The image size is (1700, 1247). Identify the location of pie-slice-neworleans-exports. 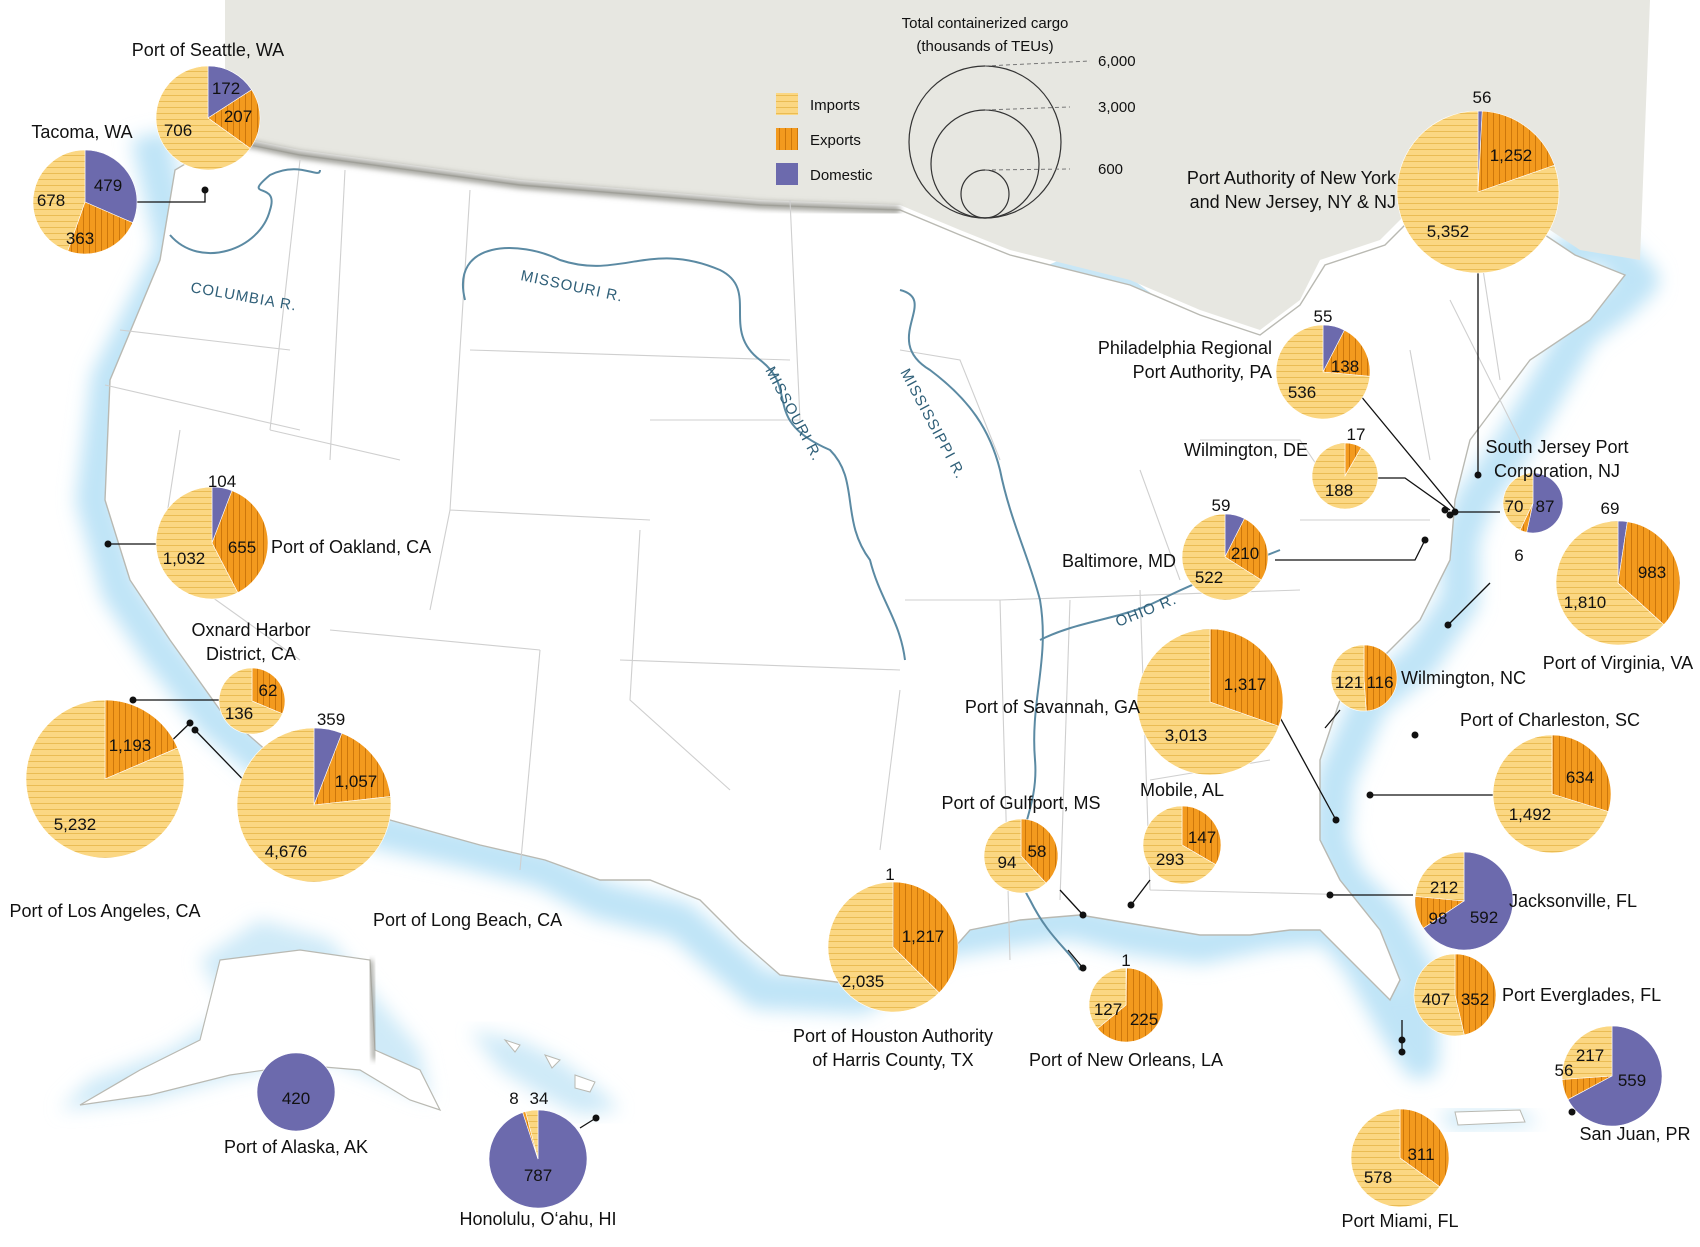
(1130, 1005).